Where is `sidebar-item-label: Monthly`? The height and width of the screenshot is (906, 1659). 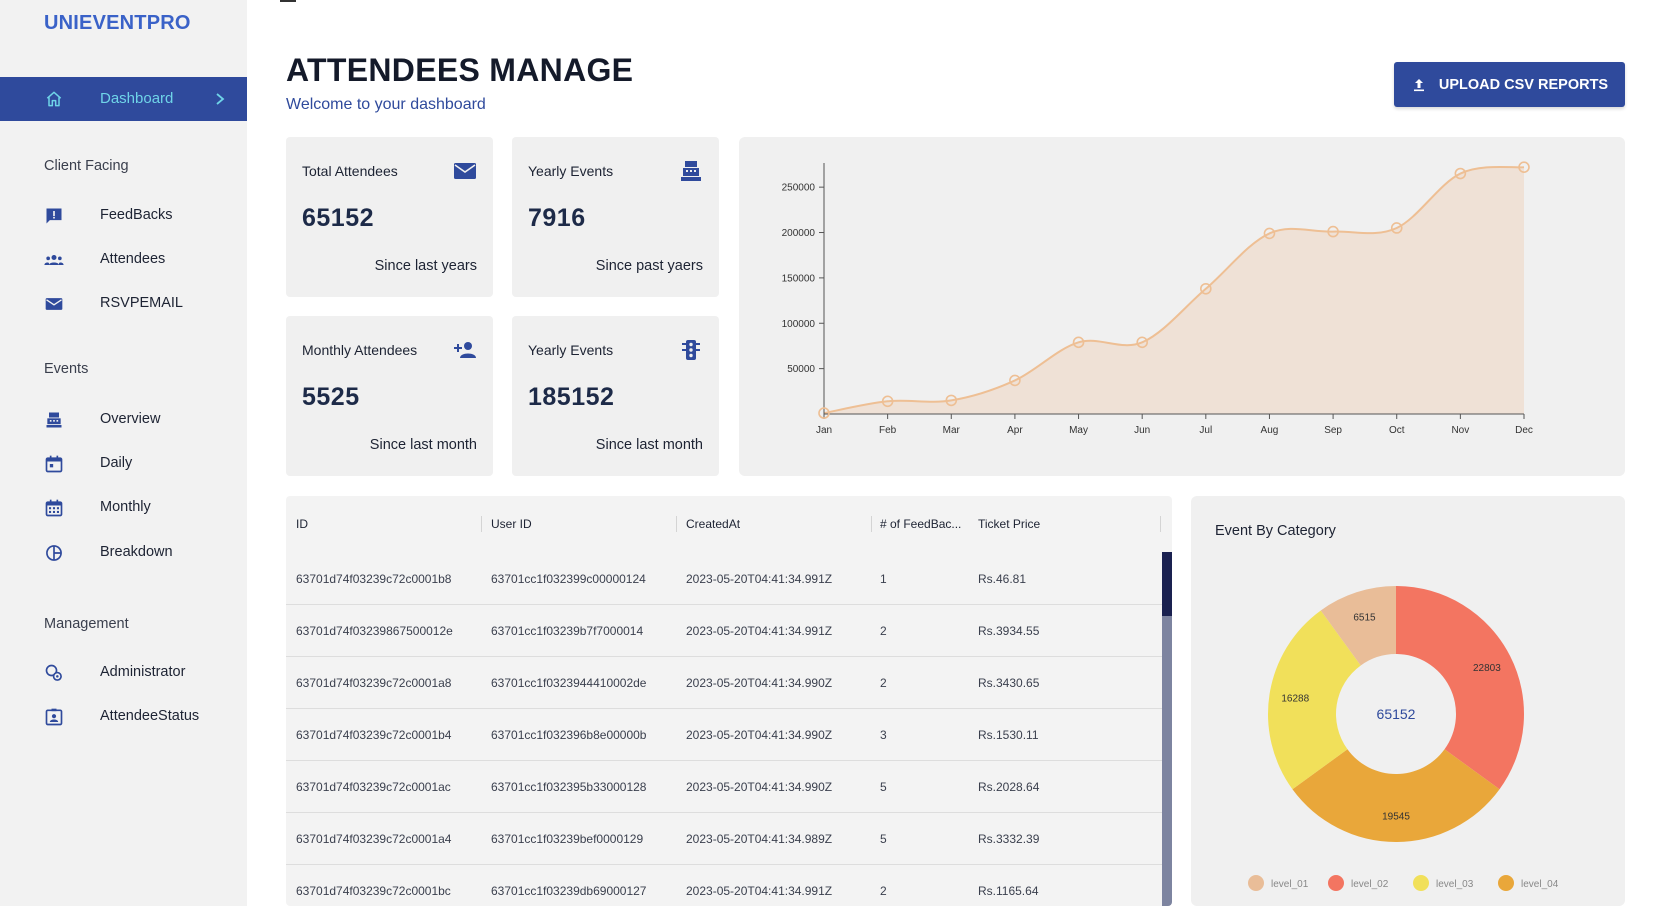
sidebar-item-label: Monthly is located at coordinates (125, 507).